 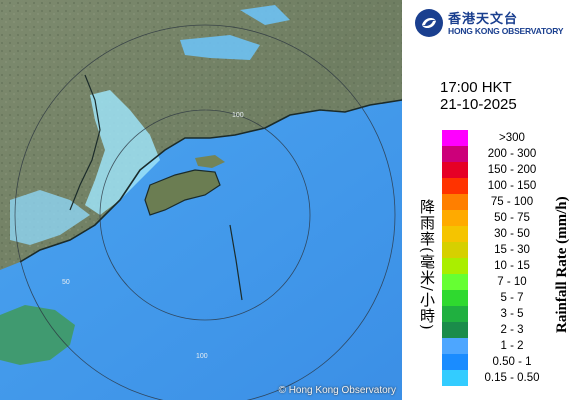 I want to click on legend-title-chinese: 降雨率(毫米/小時), so click(x=427, y=265).